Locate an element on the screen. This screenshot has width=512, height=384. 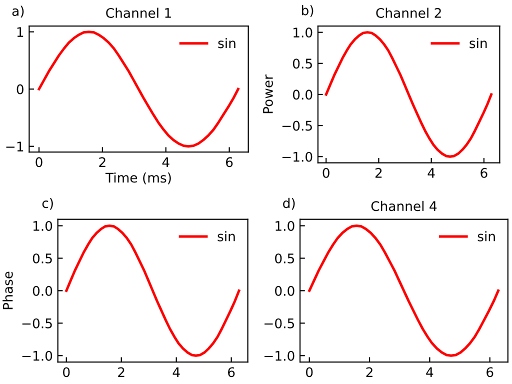
chart-title: Channel 2 is located at coordinates (408, 13).